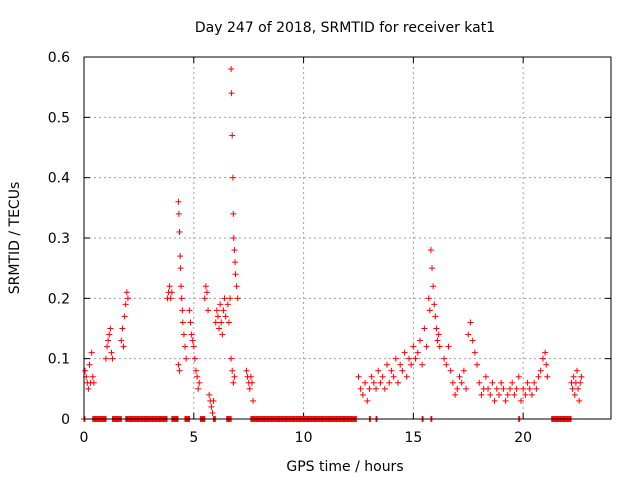 This screenshot has width=640, height=480. Describe the element at coordinates (193, 438) in the screenshot. I see `x-tick-label: 5` at that location.